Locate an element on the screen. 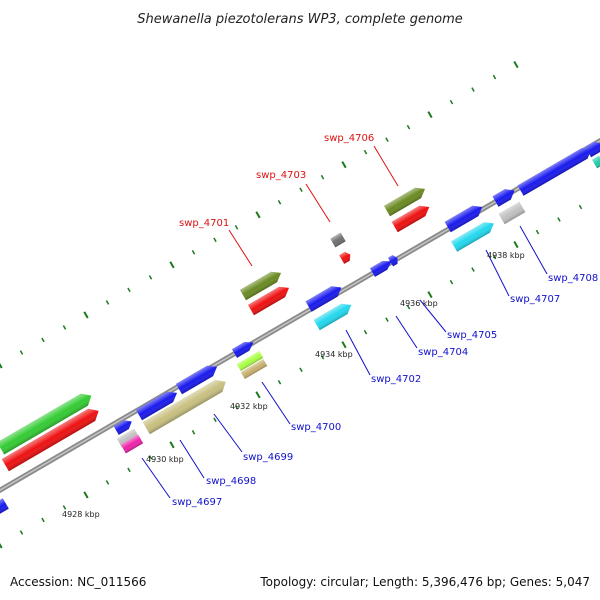  accession-text: Accession: NC_011566 is located at coordinates (78, 582).